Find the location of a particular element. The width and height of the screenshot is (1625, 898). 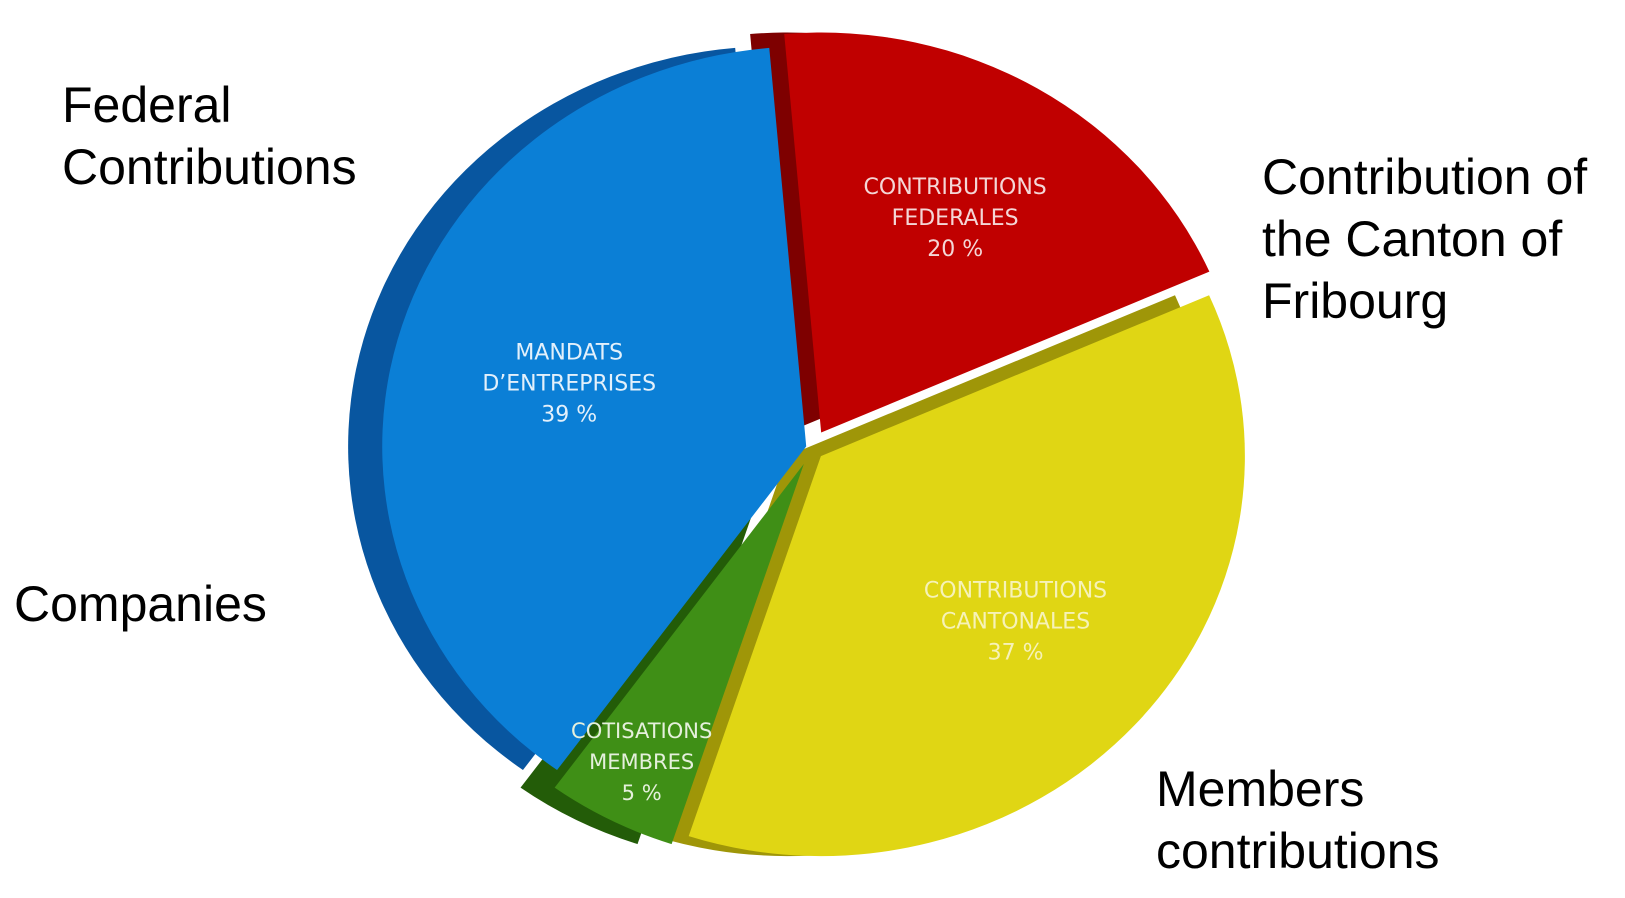

outer-label-line: Federal is located at coordinates (147, 105).